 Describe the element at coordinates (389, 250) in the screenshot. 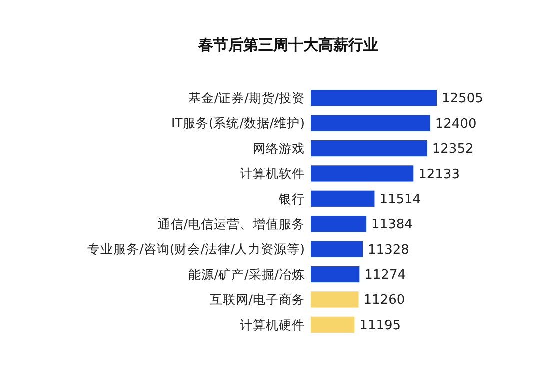

I see `data-label: 11328` at that location.